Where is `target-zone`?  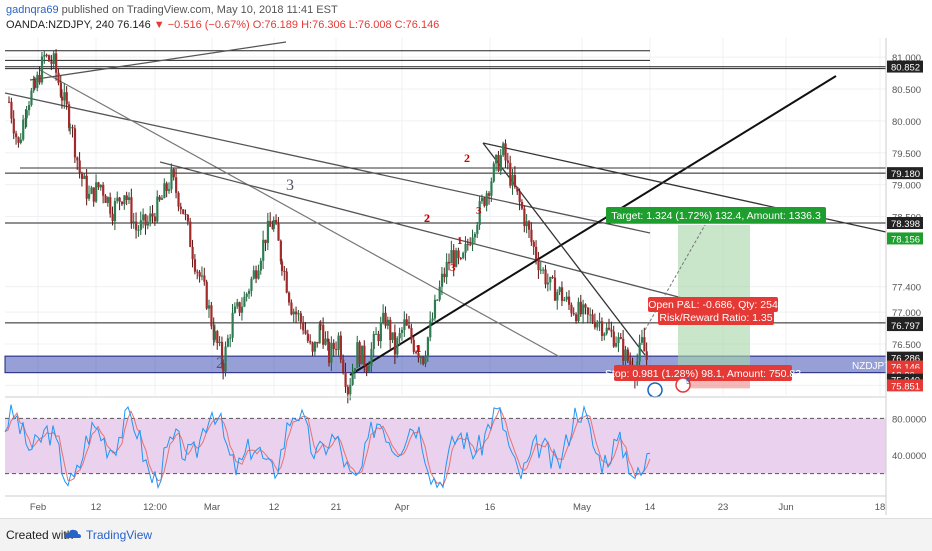
target-zone is located at coordinates (714, 296).